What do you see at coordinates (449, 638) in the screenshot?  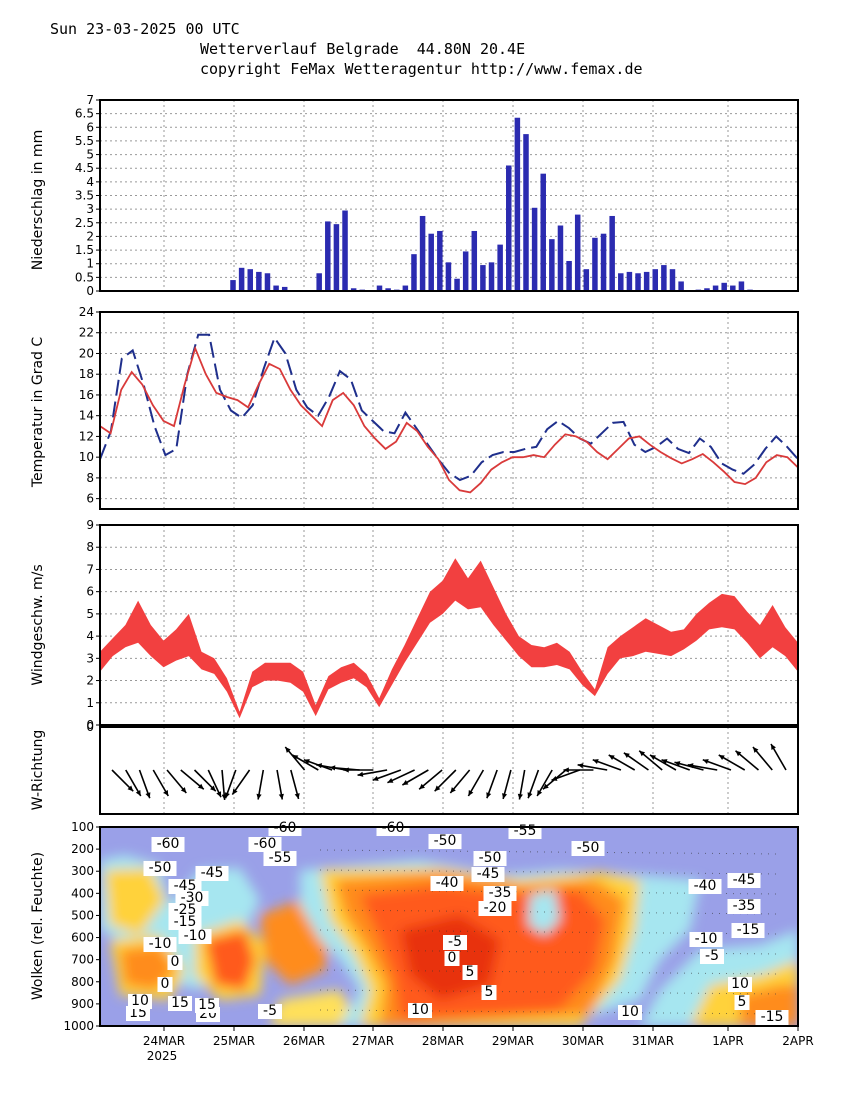 I see `wind-speed-band` at bounding box center [449, 638].